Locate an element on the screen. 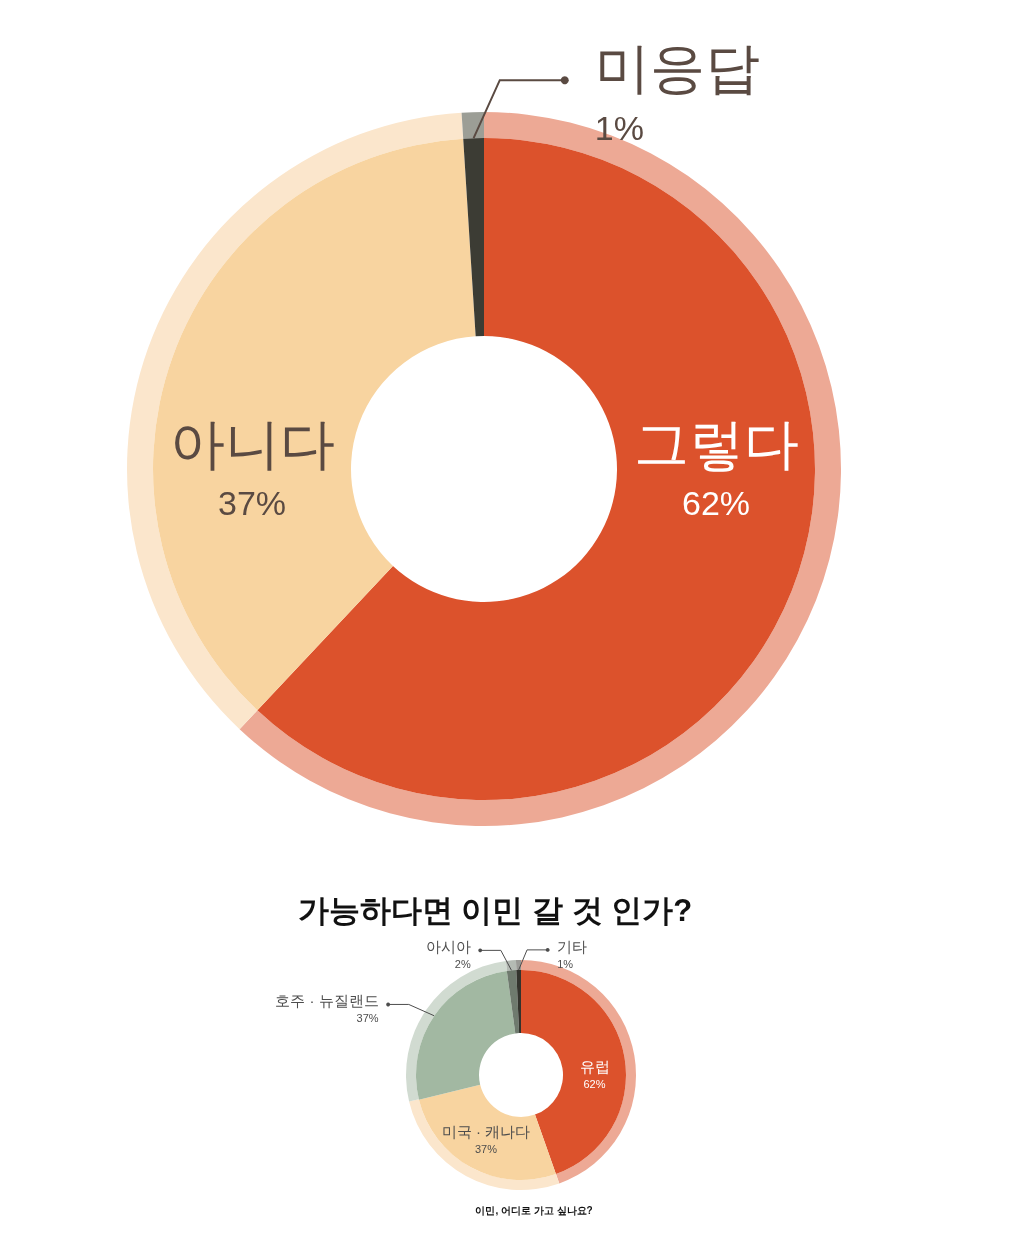  text: 가능하다면 이민 갈 것 인가? is located at coordinates (495, 910).